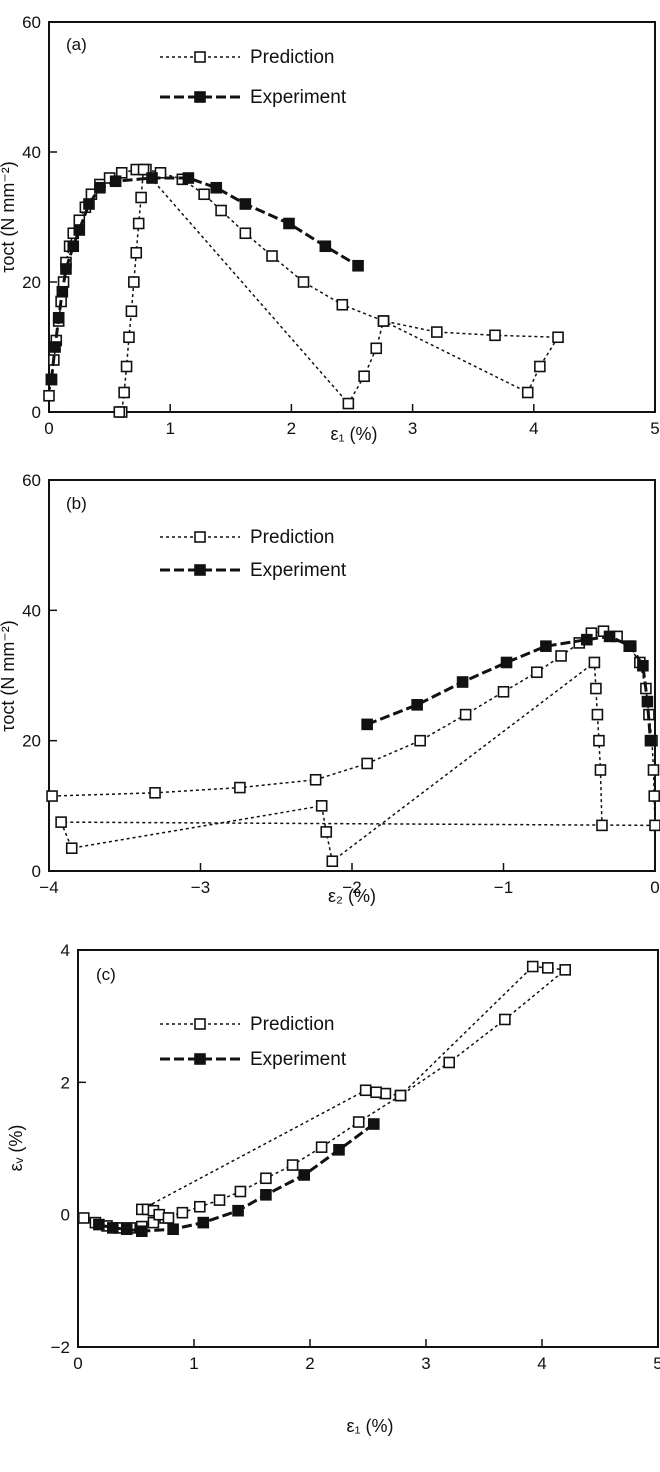 This screenshot has height=1472, width=660. I want to click on y-tick-label: 60, so click(31, 22).